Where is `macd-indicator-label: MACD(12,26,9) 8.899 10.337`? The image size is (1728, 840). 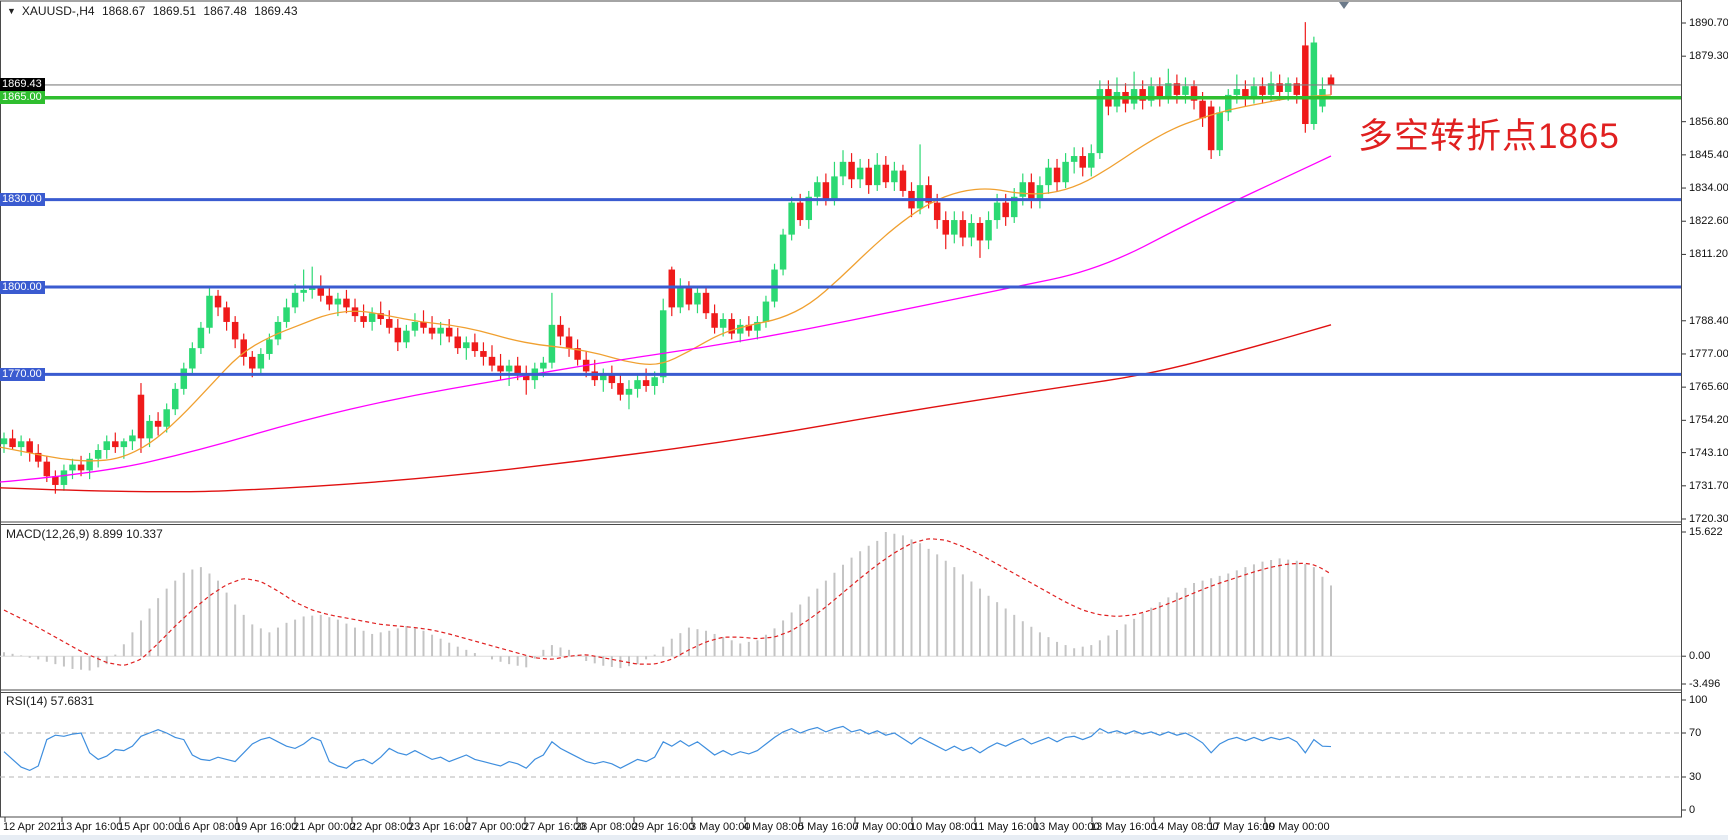 macd-indicator-label: MACD(12,26,9) 8.899 10.337 is located at coordinates (84, 534).